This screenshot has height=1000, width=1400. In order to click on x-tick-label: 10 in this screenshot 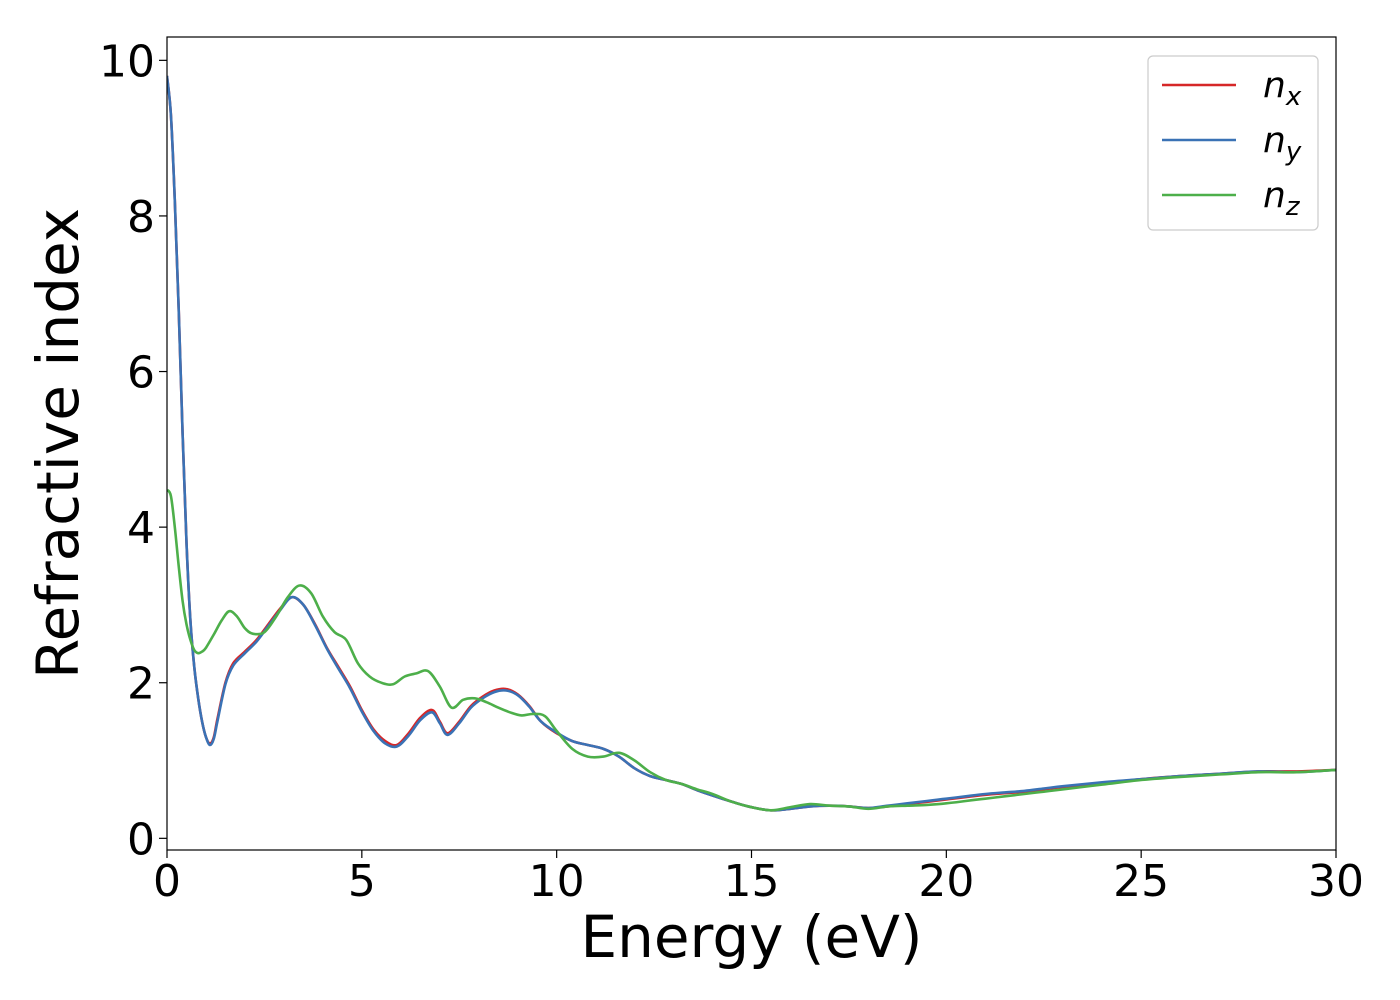, I will do `click(557, 881)`.